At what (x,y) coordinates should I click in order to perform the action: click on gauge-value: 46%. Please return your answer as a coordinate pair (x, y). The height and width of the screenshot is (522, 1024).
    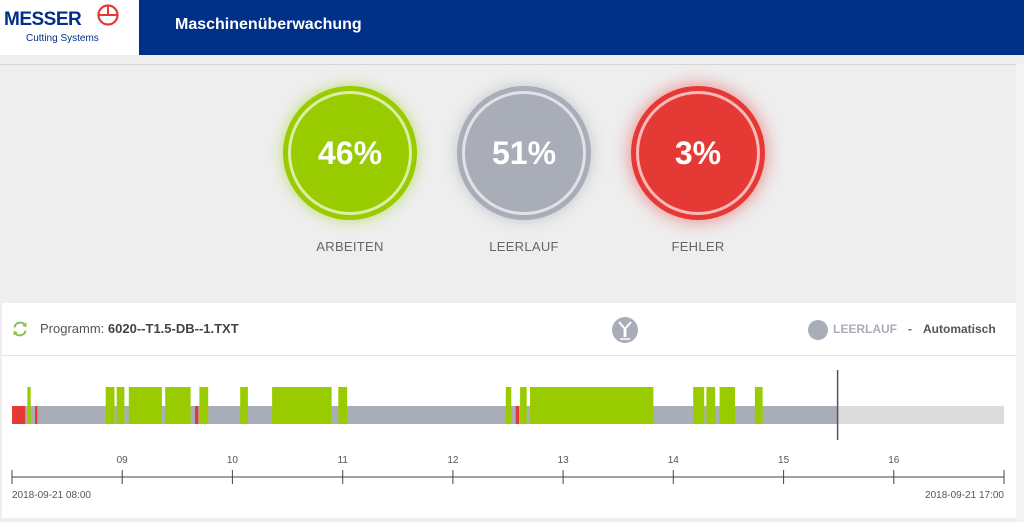
    Looking at the image, I should click on (350, 153).